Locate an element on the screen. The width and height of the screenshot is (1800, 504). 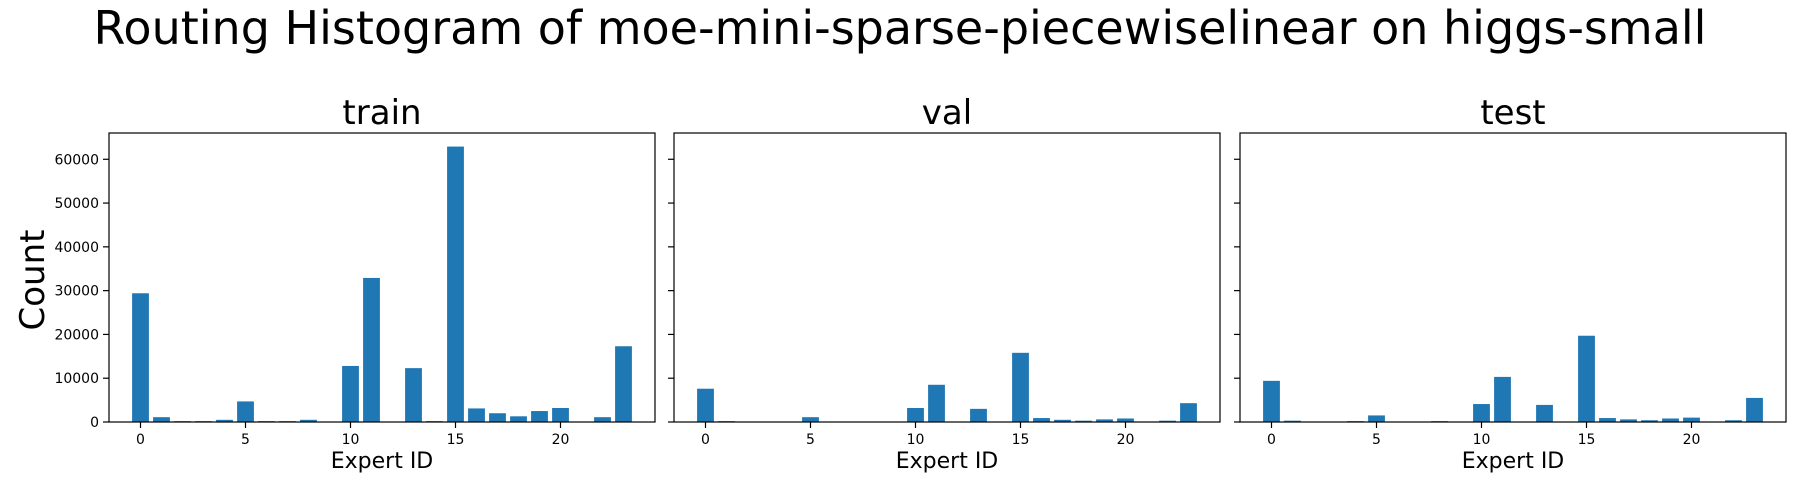
y-tick-label: 60000 is located at coordinates (76, 160).